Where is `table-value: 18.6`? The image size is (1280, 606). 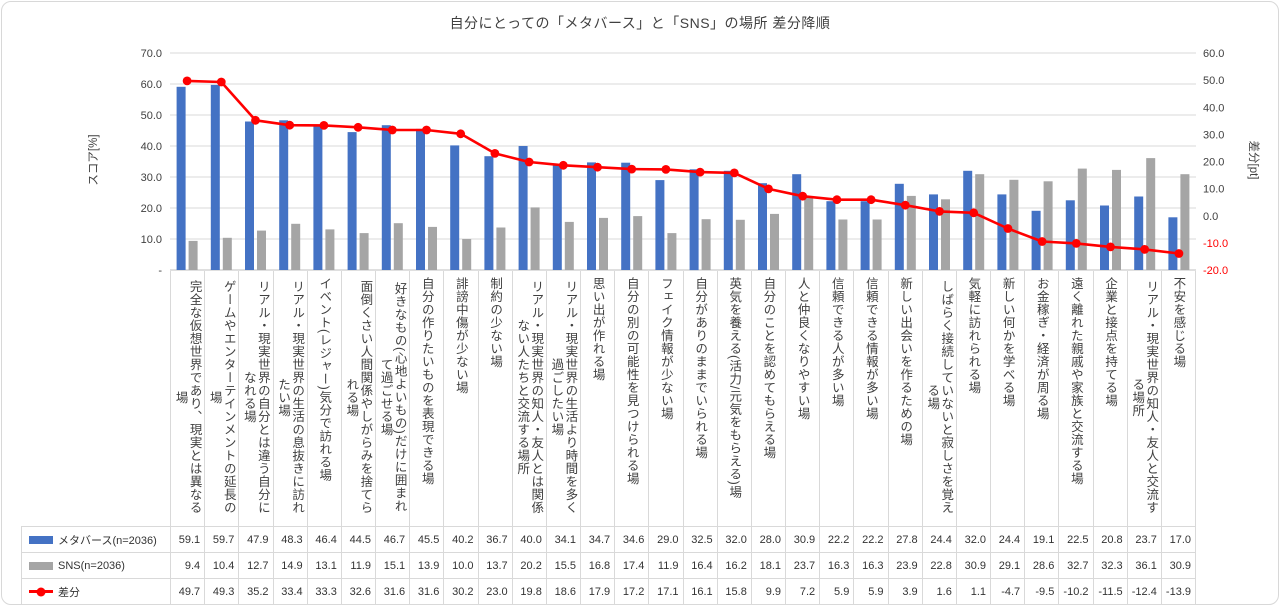
table-value: 18.6 is located at coordinates (563, 592).